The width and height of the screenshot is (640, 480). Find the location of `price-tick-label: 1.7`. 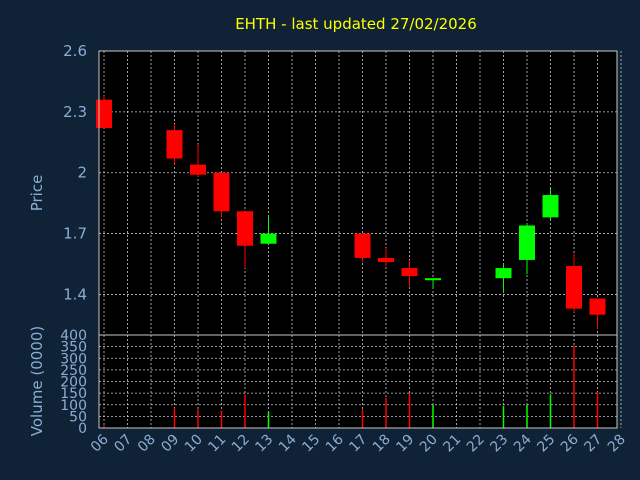

price-tick-label: 1.7 is located at coordinates (75, 234).